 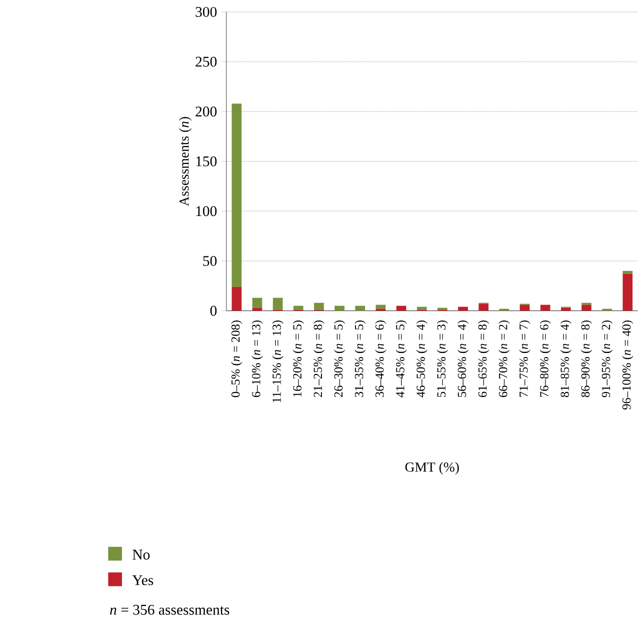 What do you see at coordinates (628, 365) in the screenshot?
I see `x-tick-label: 96–100% (n = 40)` at bounding box center [628, 365].